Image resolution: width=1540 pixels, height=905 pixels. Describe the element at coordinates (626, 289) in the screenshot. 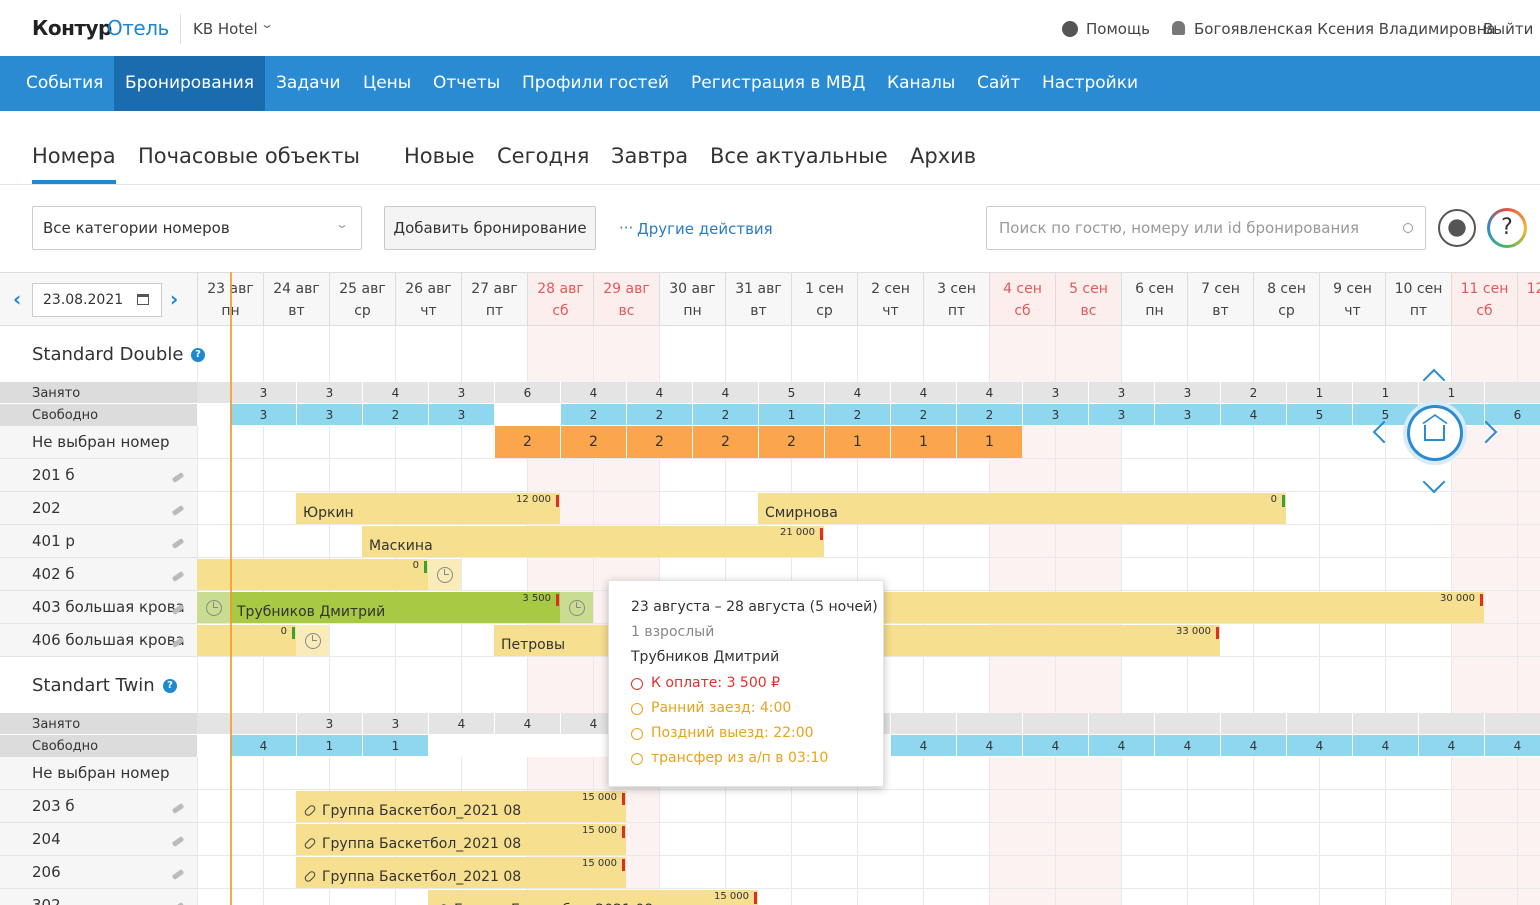

I see `day-date: 29 авг` at that location.